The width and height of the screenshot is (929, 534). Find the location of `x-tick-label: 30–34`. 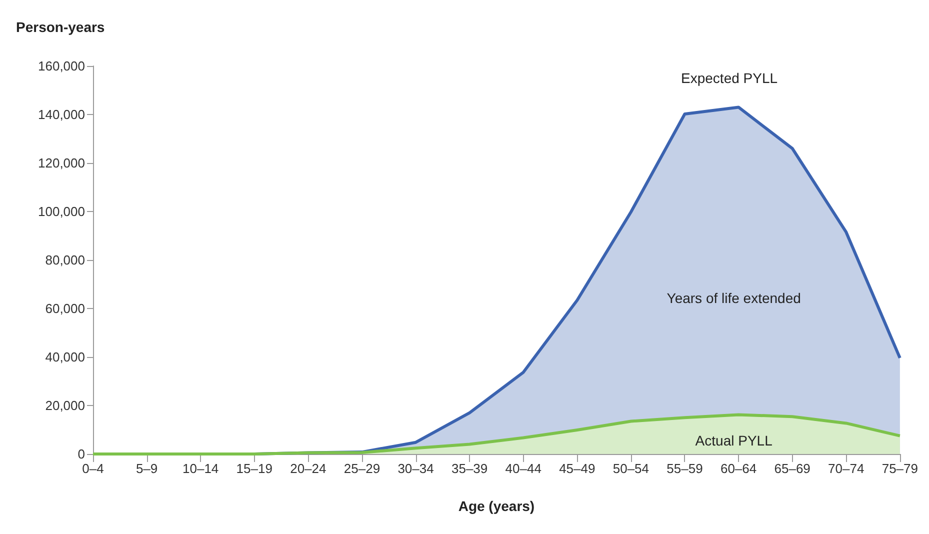

x-tick-label: 30–34 is located at coordinates (416, 468).